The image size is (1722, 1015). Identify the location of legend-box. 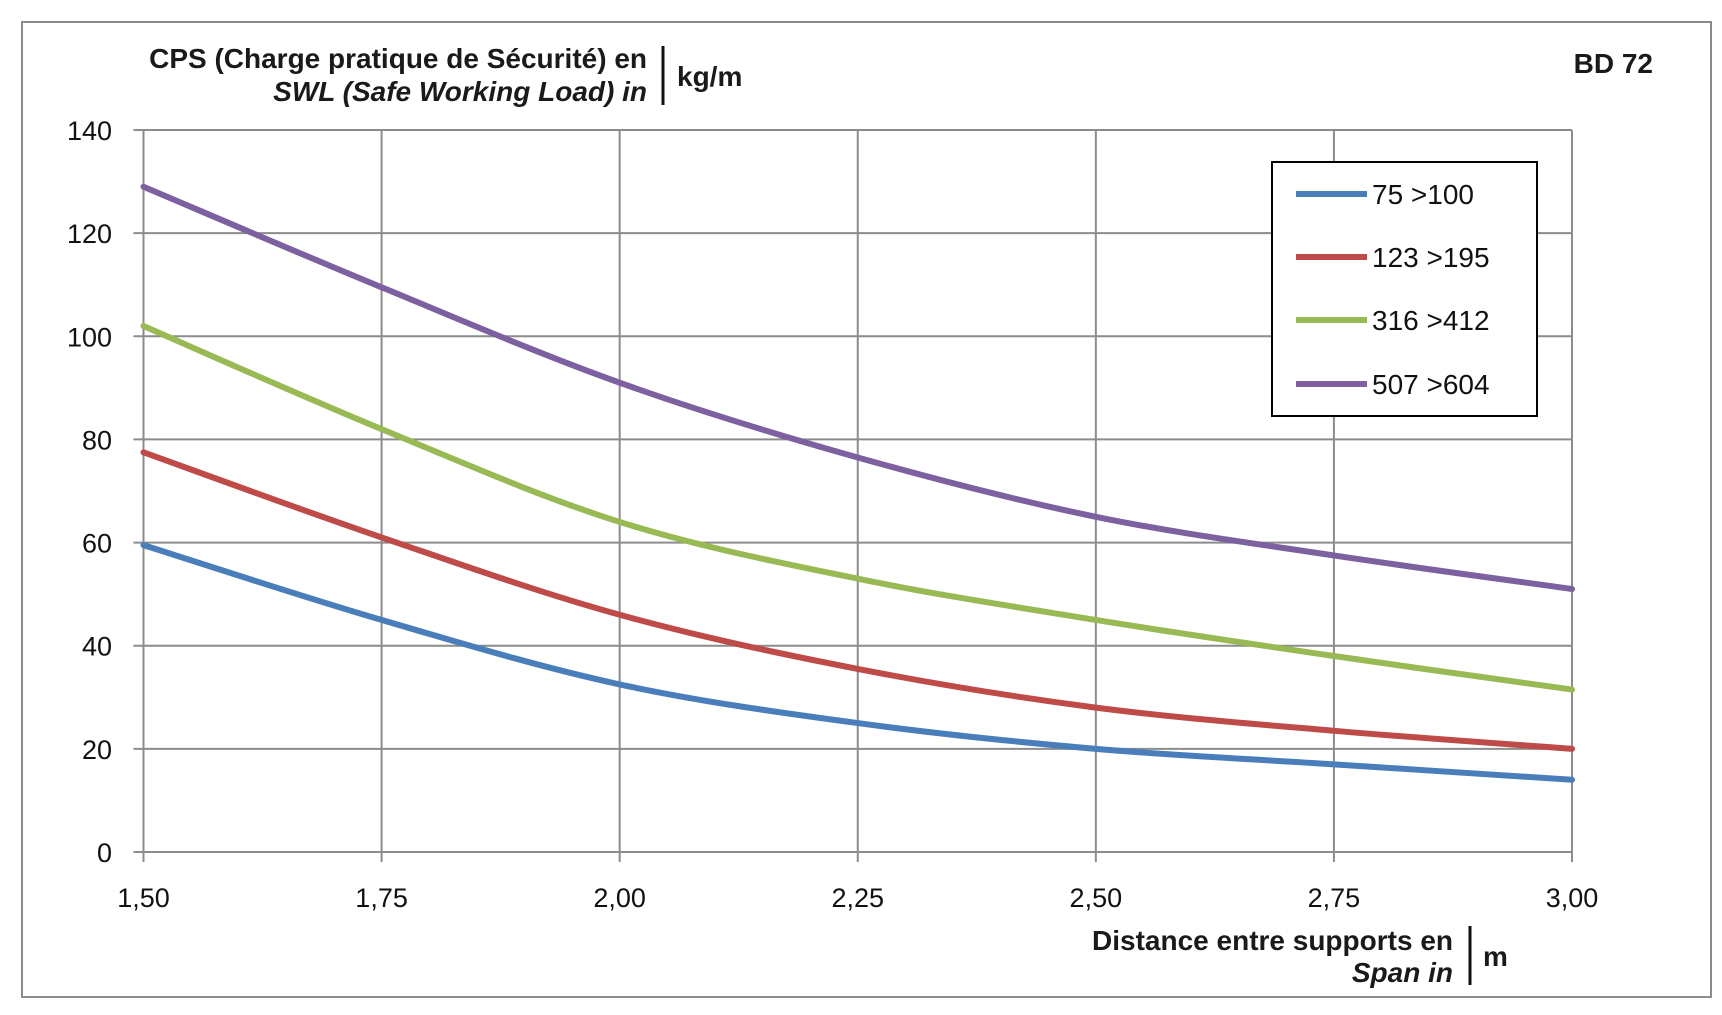
(1404, 289).